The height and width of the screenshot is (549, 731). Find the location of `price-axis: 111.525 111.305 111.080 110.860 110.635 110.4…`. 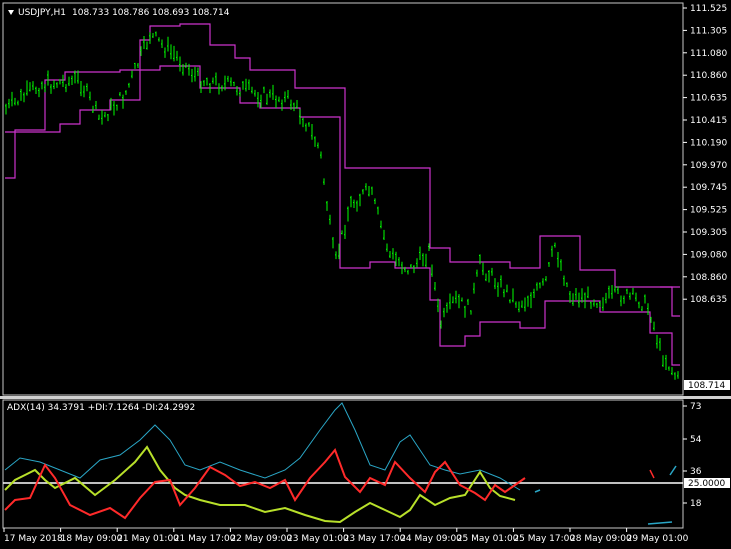

price-axis: 111.525 111.305 111.080 110.860 110.635 110.4… is located at coordinates (705, 154).